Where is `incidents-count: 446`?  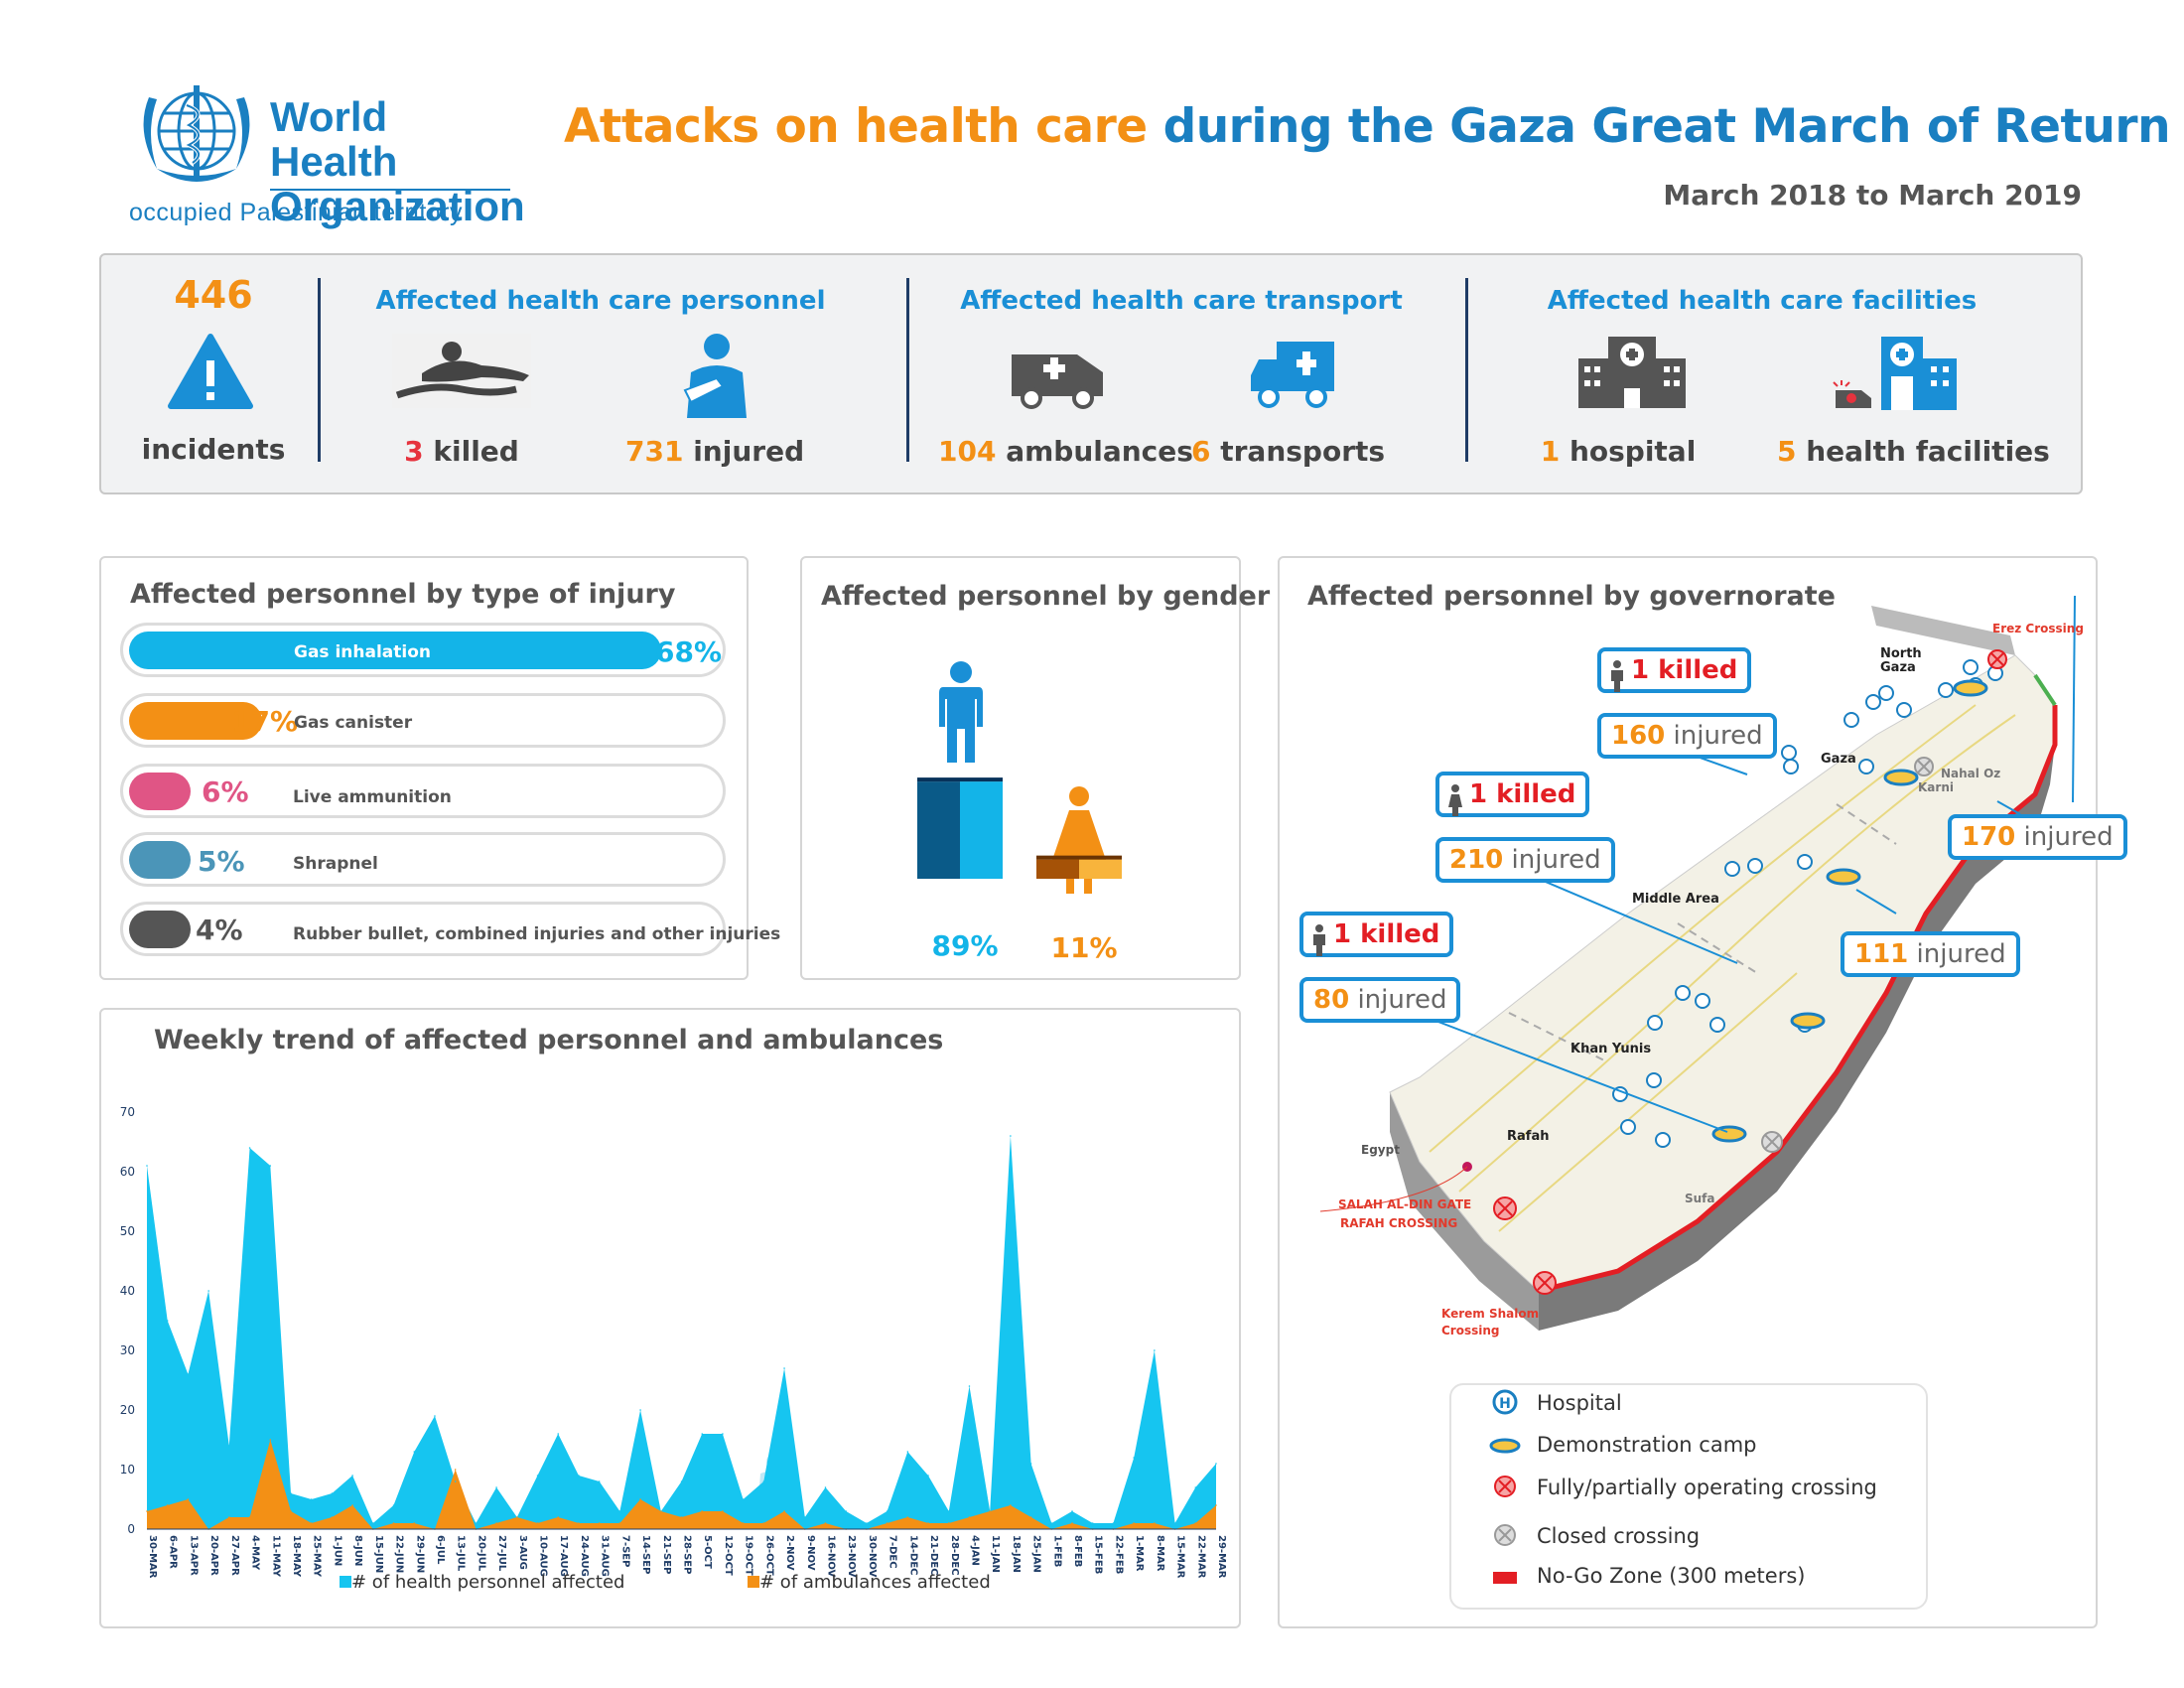
incidents-count: 446 is located at coordinates (213, 295).